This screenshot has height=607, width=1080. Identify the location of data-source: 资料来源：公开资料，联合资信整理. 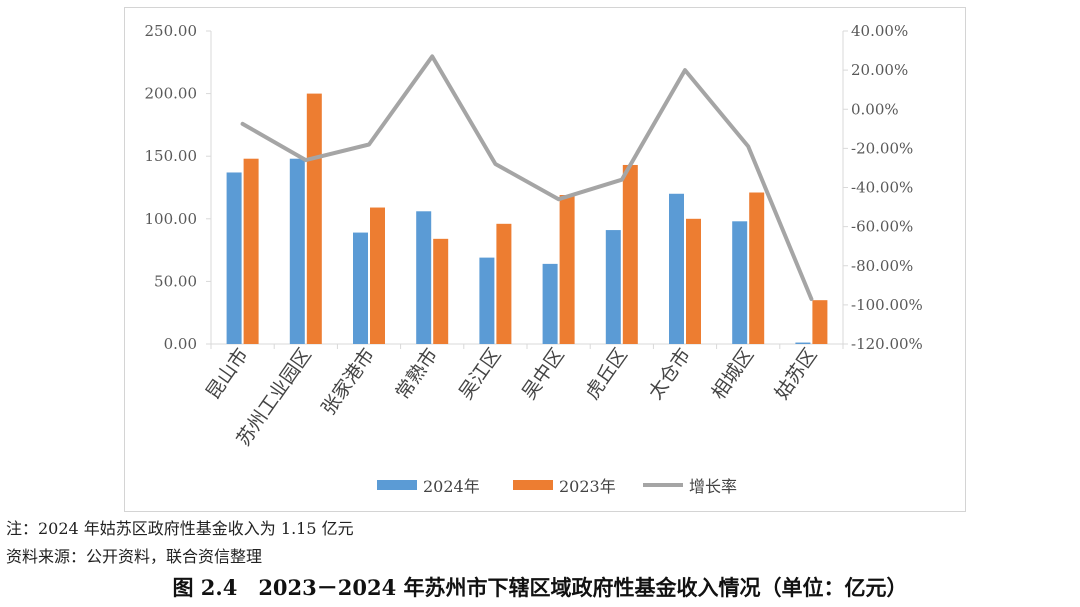
(134, 556).